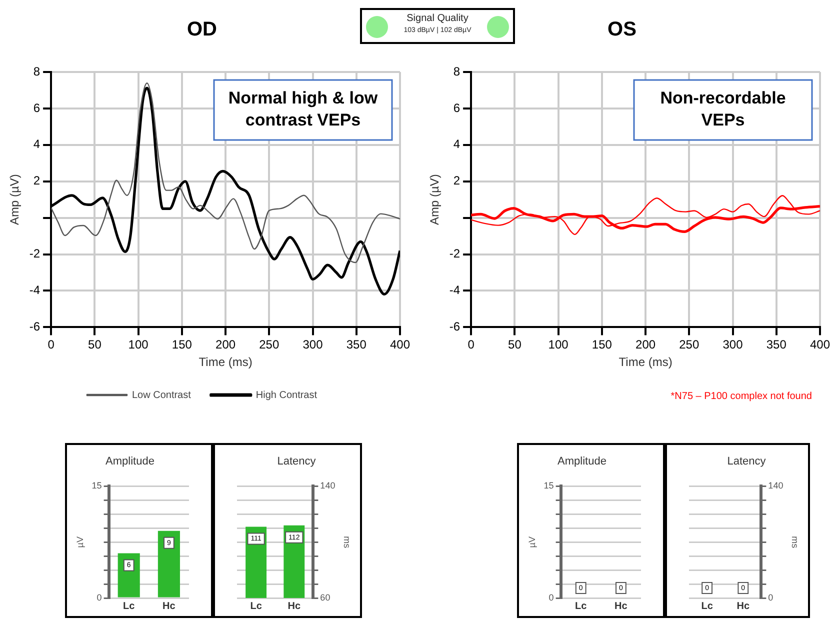 The width and height of the screenshot is (836, 620). What do you see at coordinates (741, 396) in the screenshot?
I see `text: *N75 – P100 complex not found` at bounding box center [741, 396].